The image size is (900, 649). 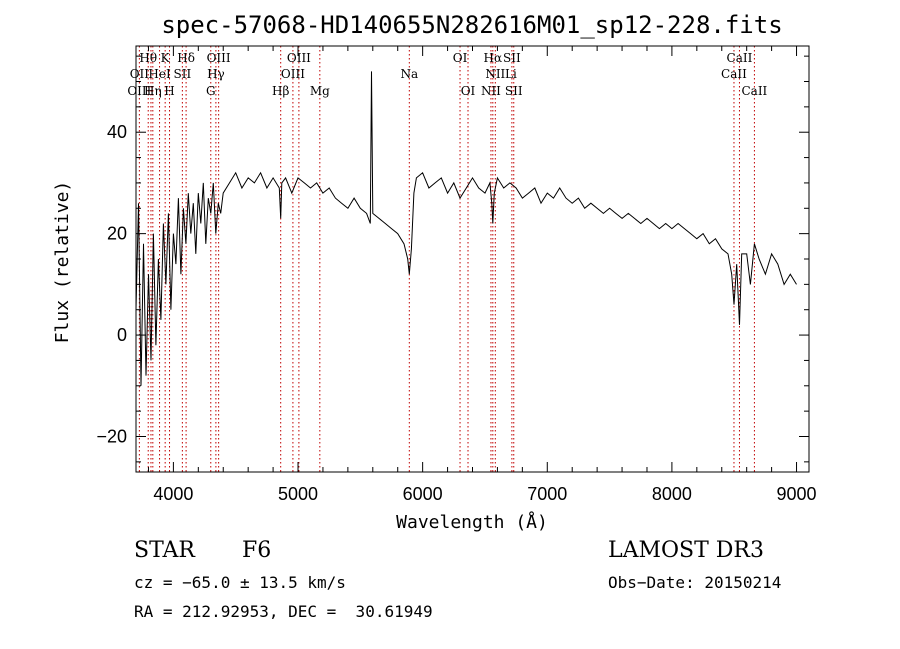 I want to click on line-label: OII, so click(x=140, y=74).